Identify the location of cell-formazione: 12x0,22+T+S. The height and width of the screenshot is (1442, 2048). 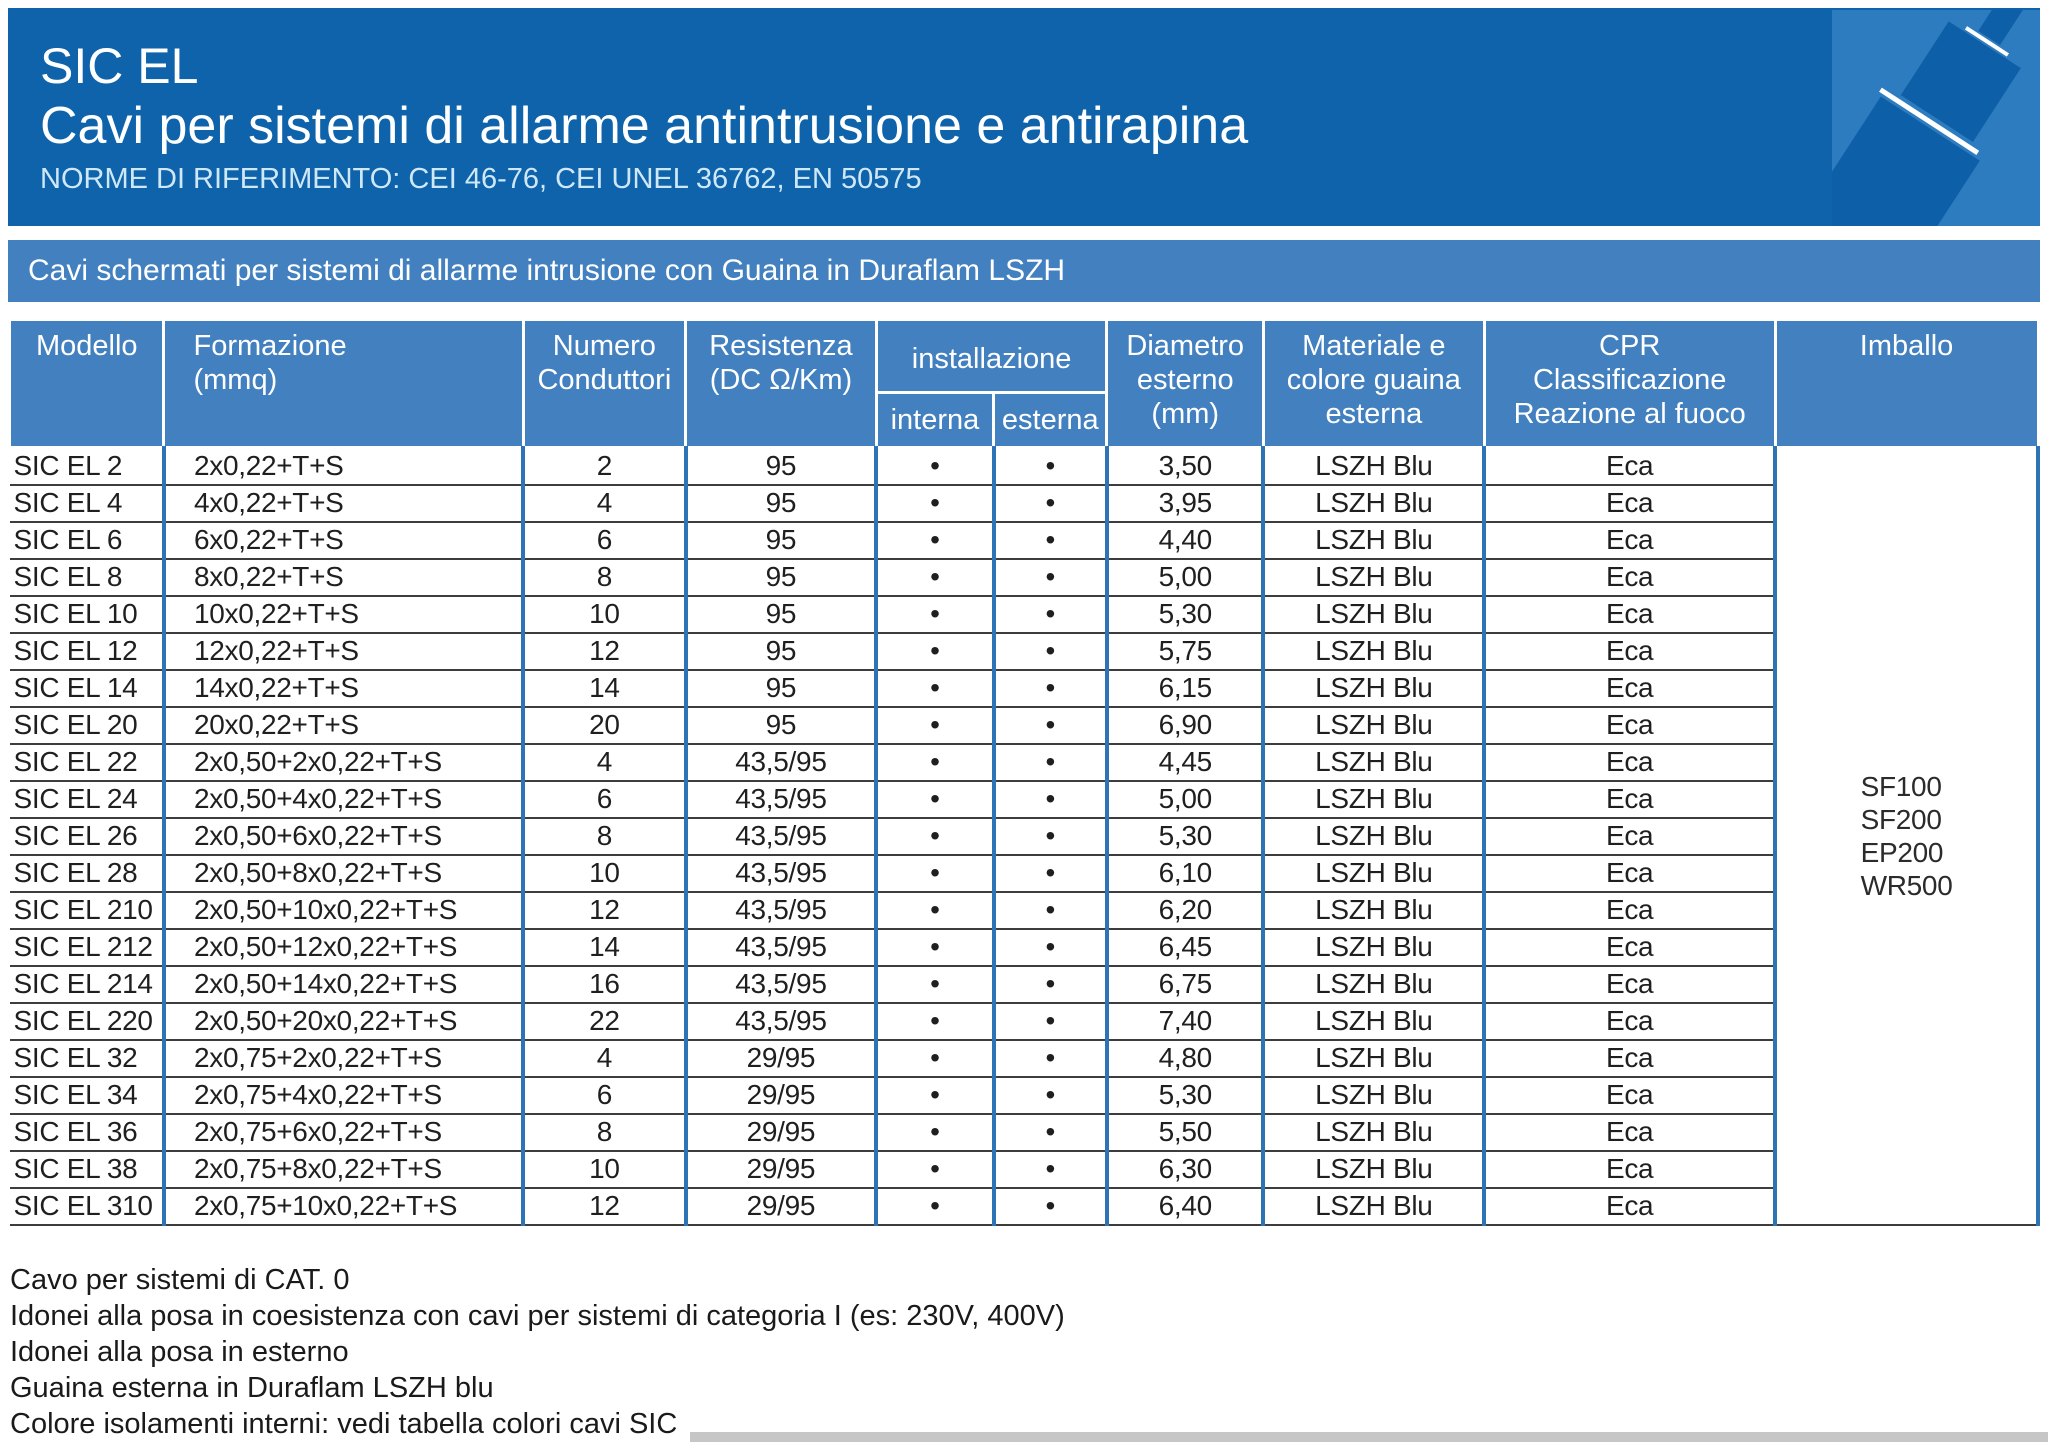
(342, 651).